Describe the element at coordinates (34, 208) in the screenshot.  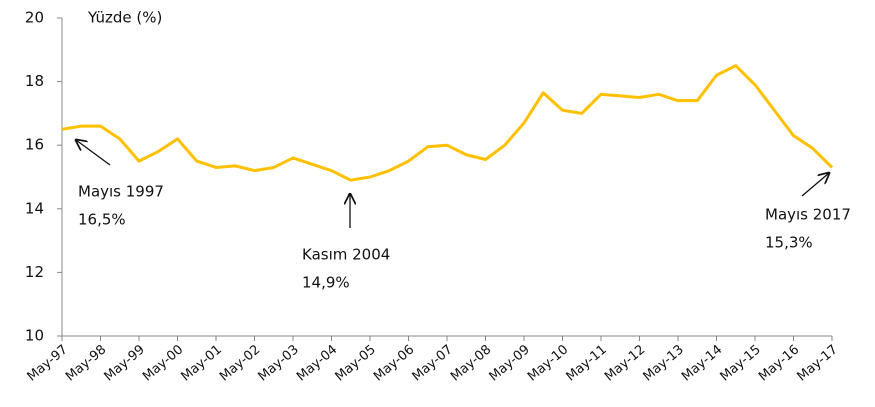
I see `y-tick-label: 14` at that location.